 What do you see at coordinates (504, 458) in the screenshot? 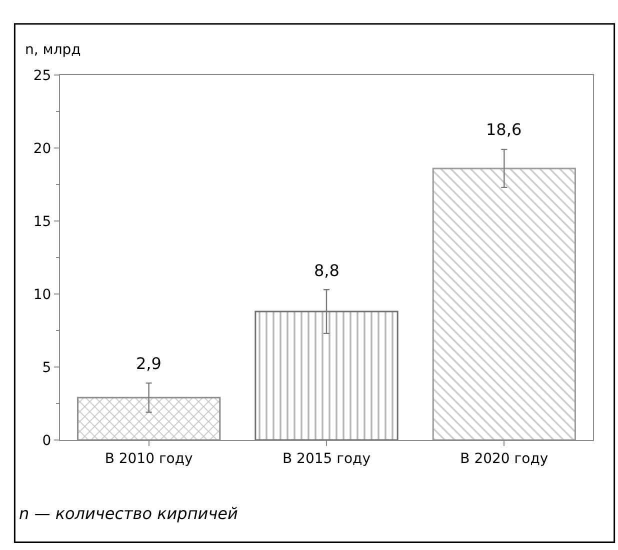
I see `x-tick-label: В 2020 году` at bounding box center [504, 458].